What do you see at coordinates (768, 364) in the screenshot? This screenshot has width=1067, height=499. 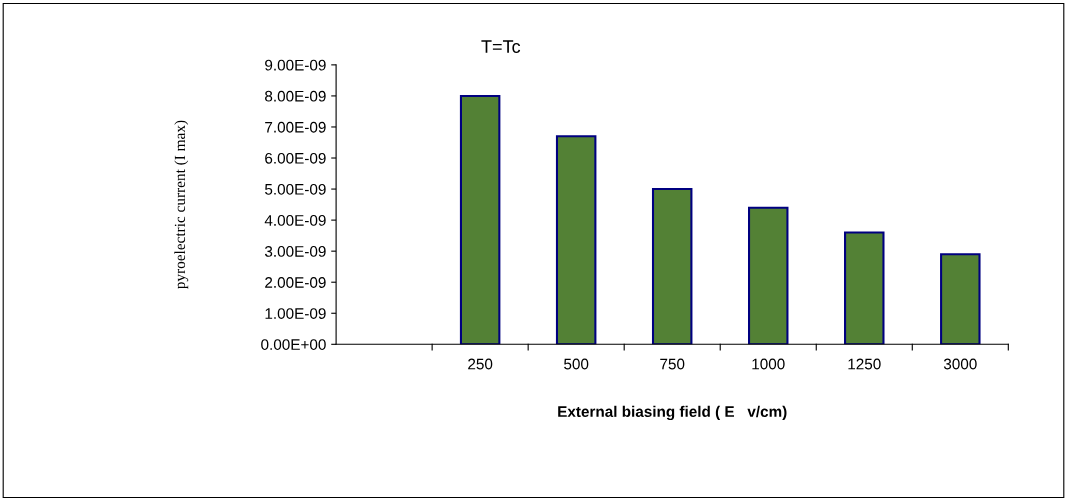 I see `x-tick-label: 1000` at bounding box center [768, 364].